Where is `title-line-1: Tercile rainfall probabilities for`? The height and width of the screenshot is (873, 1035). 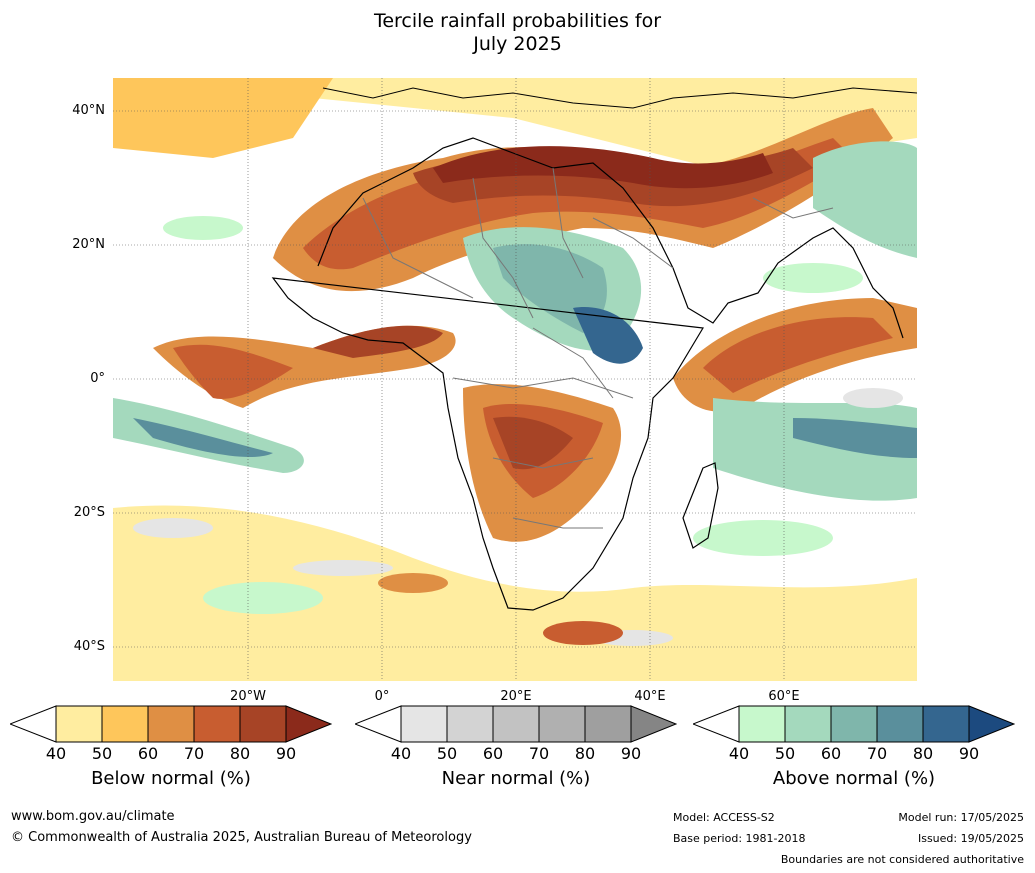
title-line-1: Tercile rainfall probabilities for is located at coordinates (517, 21).